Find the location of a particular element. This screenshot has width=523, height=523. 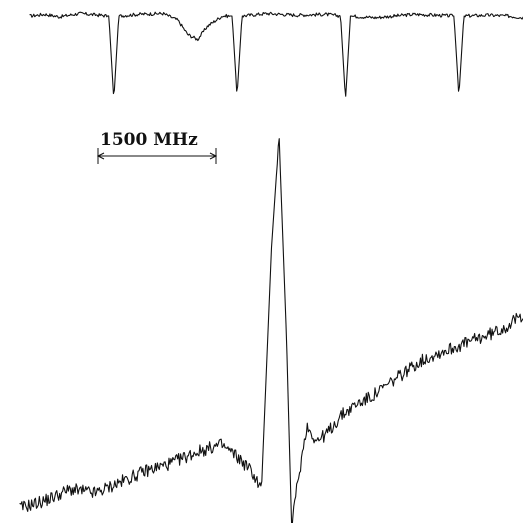

scale-bar-right-arrow is located at coordinates (213, 156).